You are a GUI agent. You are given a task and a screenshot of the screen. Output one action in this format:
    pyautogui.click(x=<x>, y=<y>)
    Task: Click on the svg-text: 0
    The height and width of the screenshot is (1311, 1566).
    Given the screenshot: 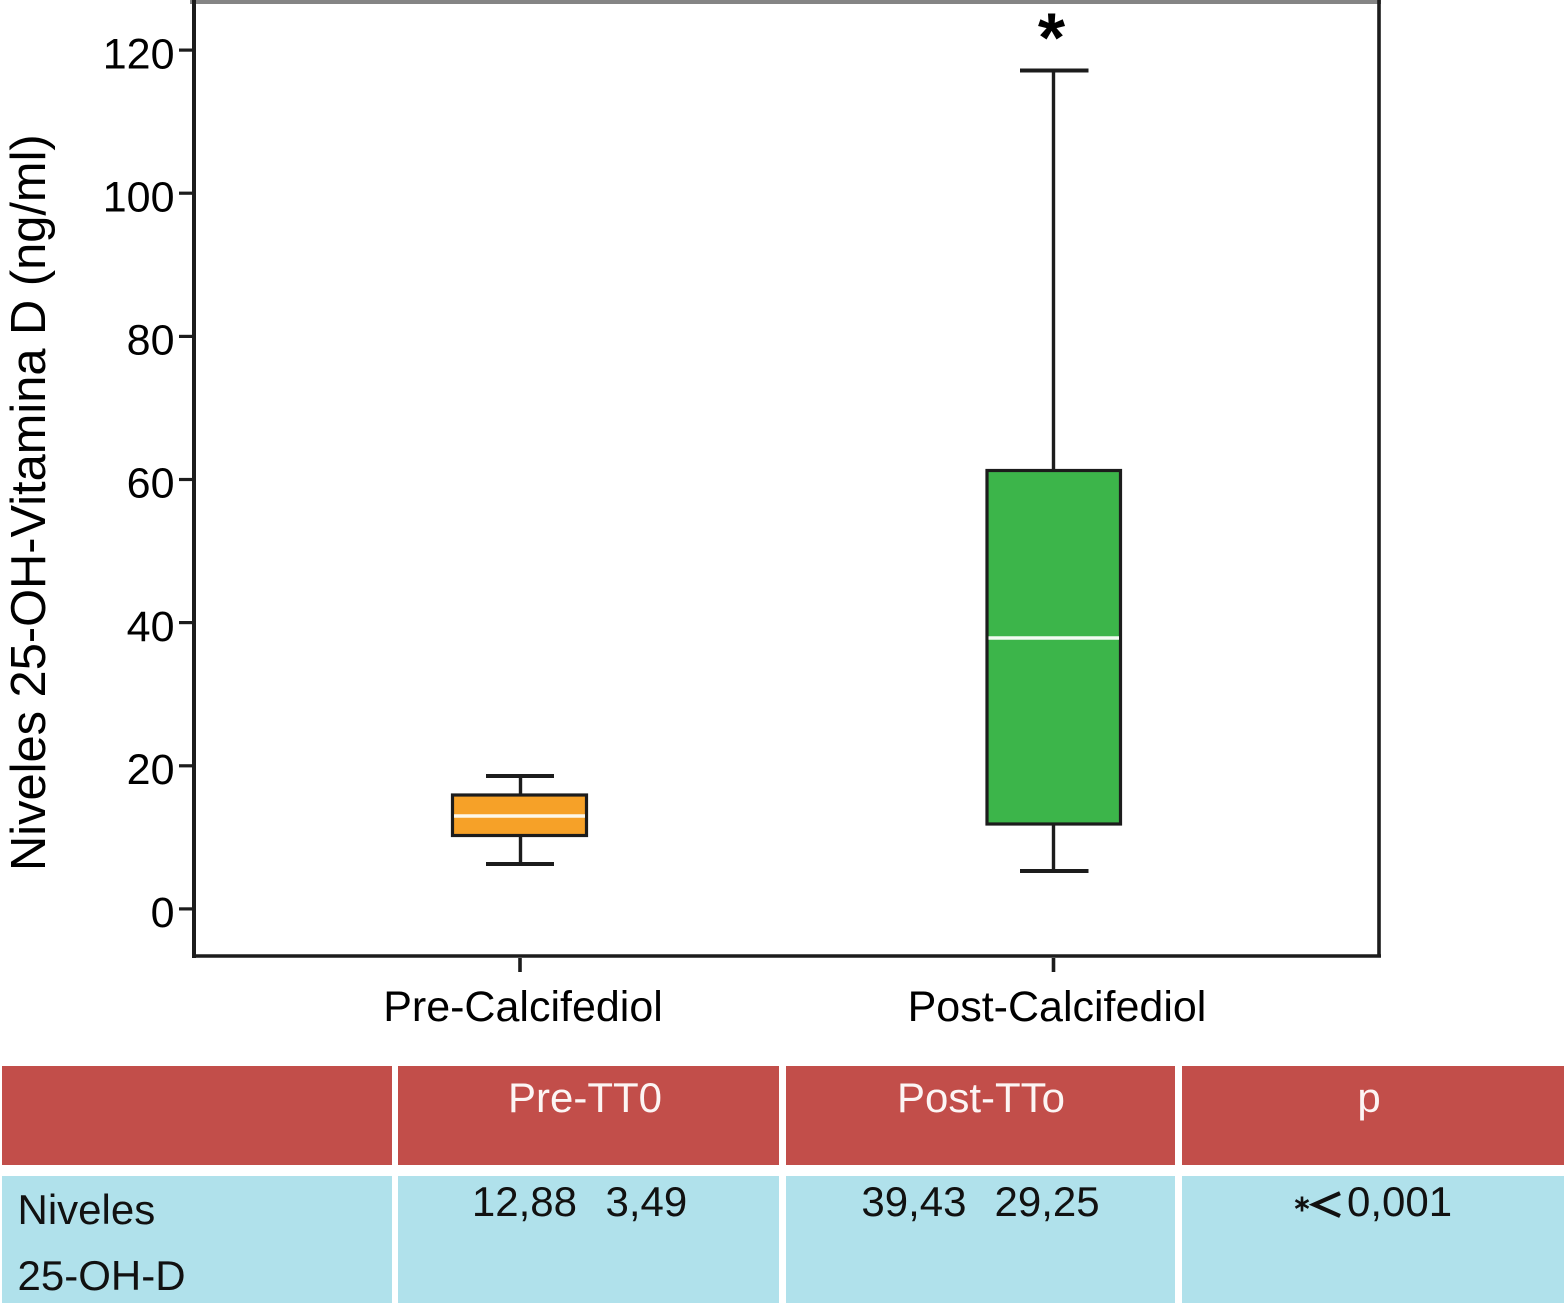 What is the action you would take?
    pyautogui.click(x=163, y=913)
    